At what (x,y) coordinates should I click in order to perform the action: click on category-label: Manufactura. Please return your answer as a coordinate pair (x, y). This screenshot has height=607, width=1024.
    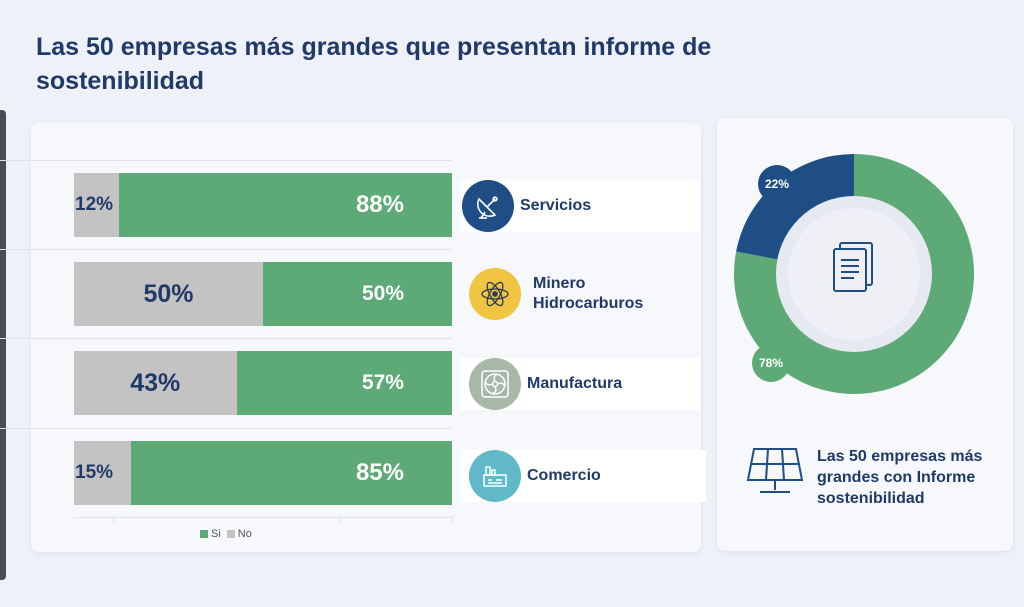
    Looking at the image, I should click on (575, 383).